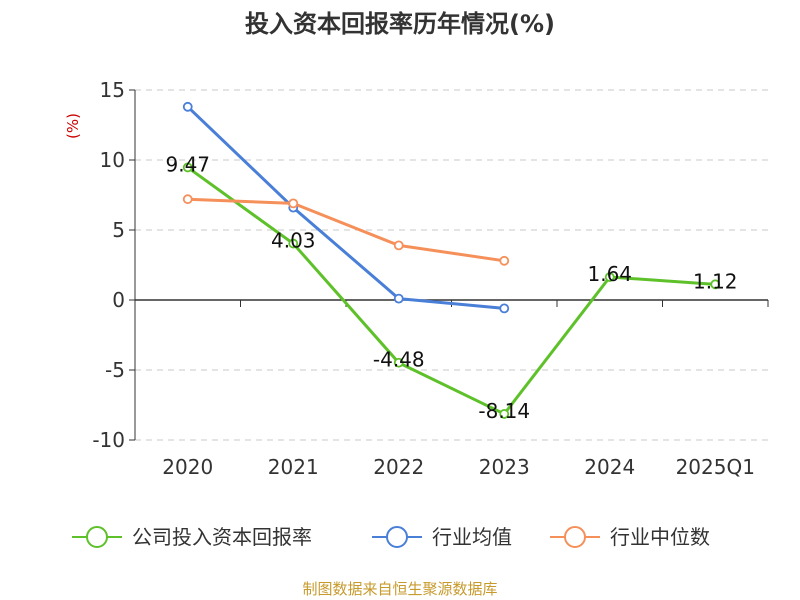  What do you see at coordinates (504, 467) in the screenshot?
I see `x-tick-label: 2023` at bounding box center [504, 467].